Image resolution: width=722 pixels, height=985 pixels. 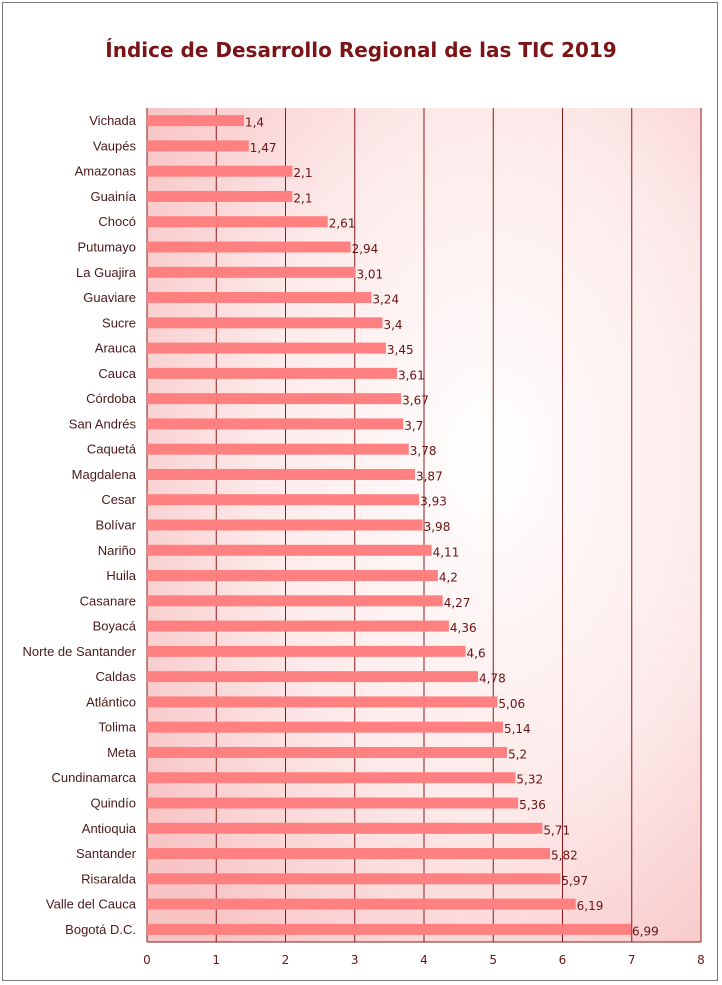 I want to click on data-label: 2,61, so click(x=342, y=224).